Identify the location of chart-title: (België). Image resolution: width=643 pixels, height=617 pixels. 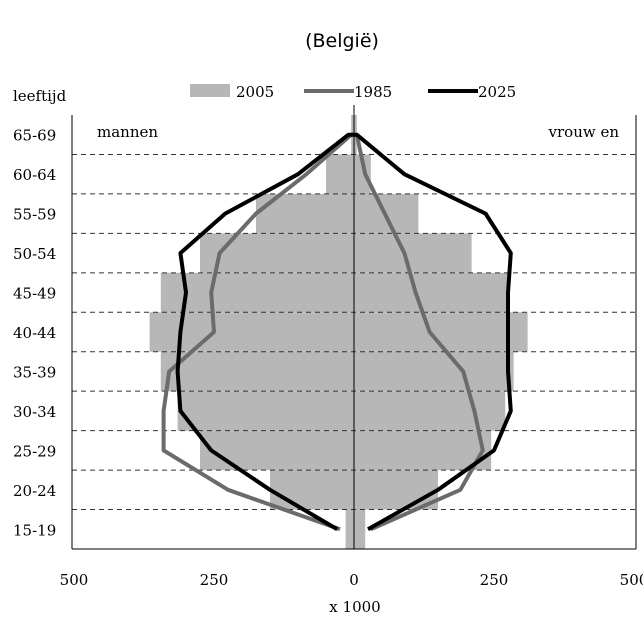
(342, 41).